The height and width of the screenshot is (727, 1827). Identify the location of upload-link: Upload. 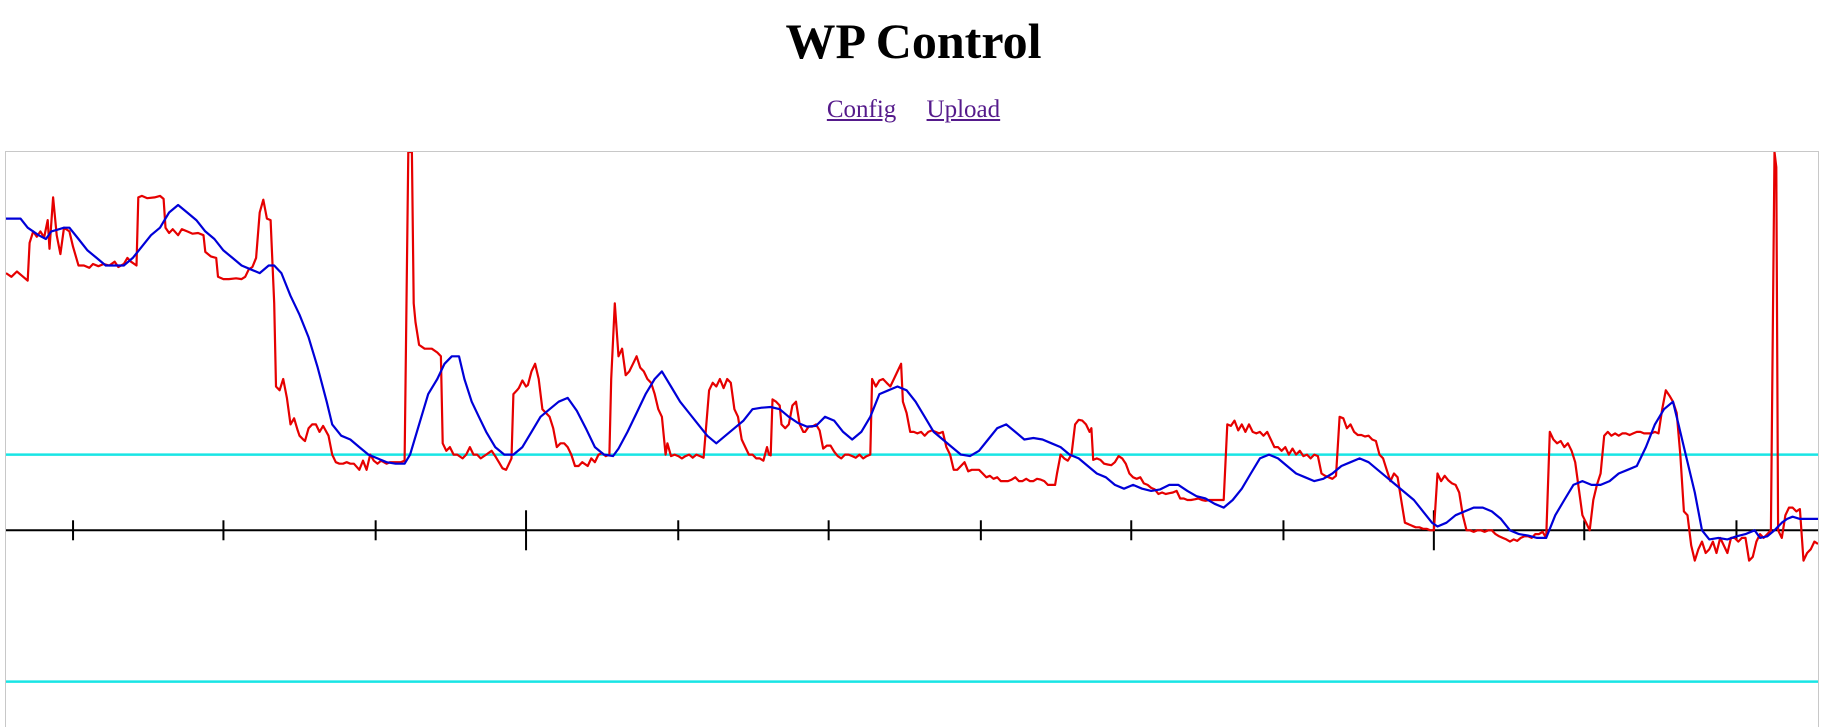
(963, 109).